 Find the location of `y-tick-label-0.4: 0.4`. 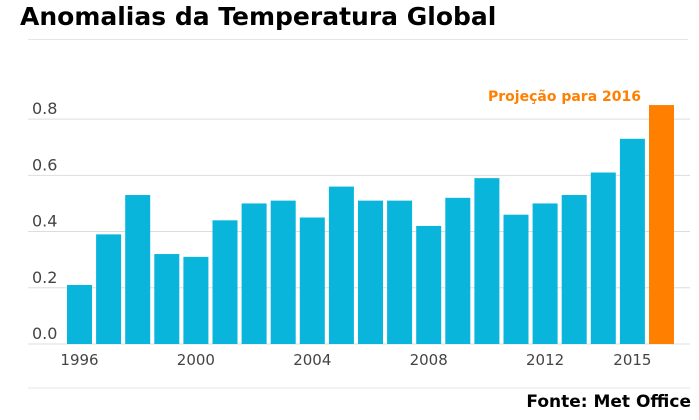

y-tick-label-0.4: 0.4 is located at coordinates (44, 221).